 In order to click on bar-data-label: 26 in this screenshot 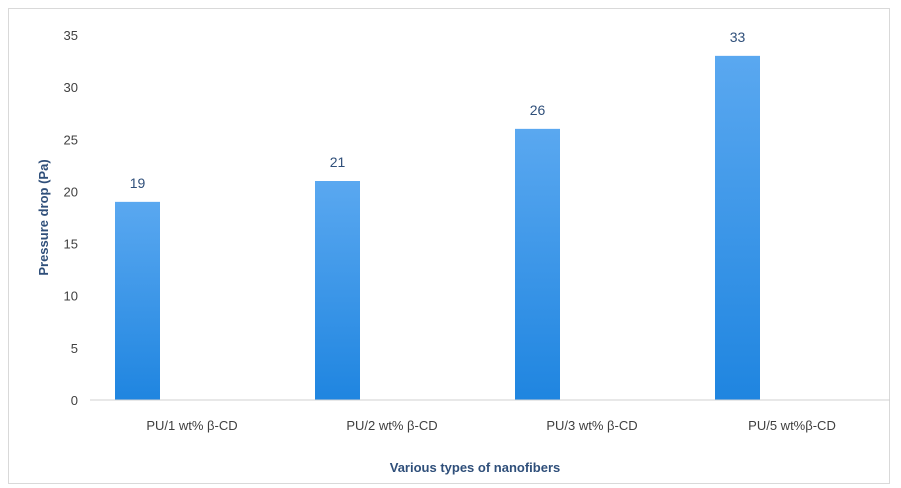, I will do `click(538, 110)`.